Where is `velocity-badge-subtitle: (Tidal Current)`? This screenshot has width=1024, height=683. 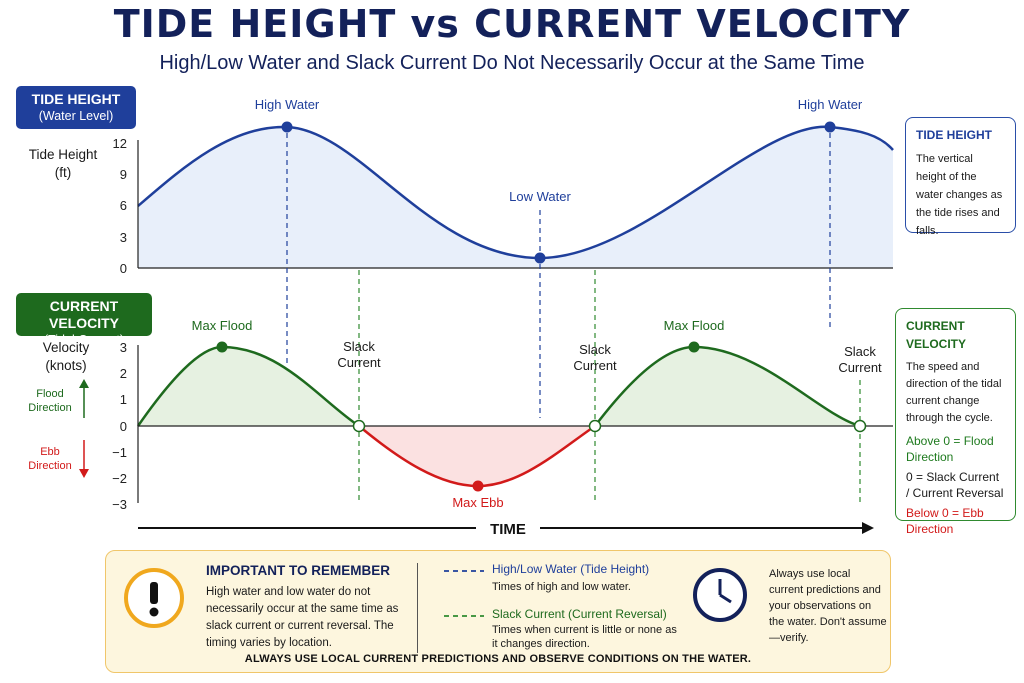
velocity-badge-subtitle: (Tidal Current) is located at coordinates (84, 340).